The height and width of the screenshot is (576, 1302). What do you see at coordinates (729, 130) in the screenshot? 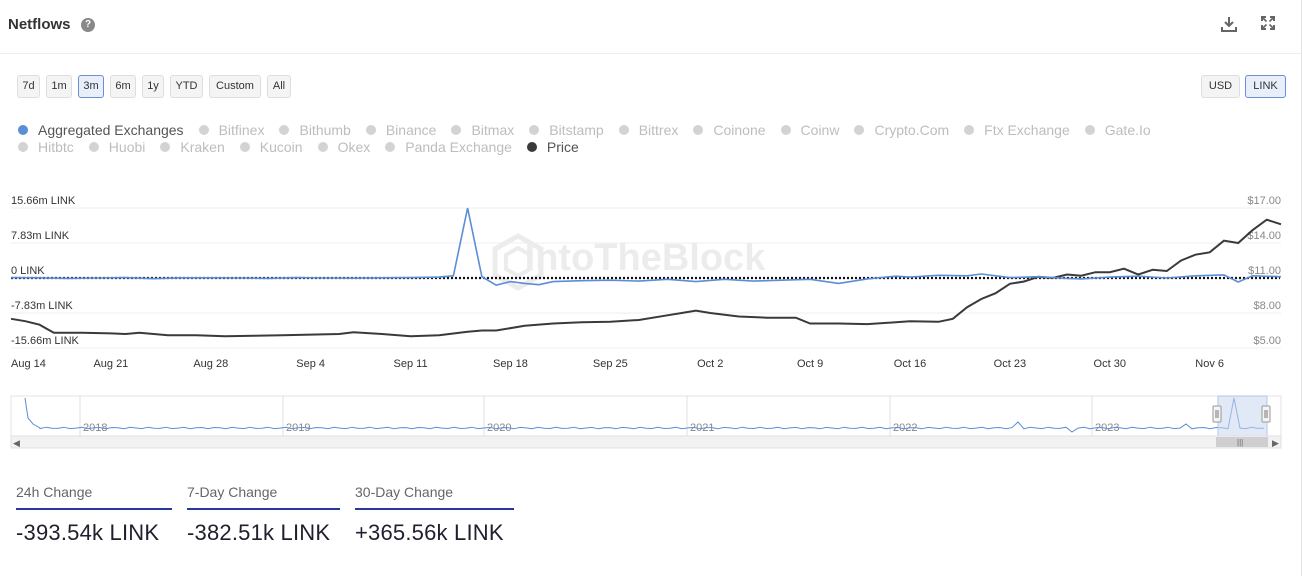
I see `legend-item-coinone: Coinone` at bounding box center [729, 130].